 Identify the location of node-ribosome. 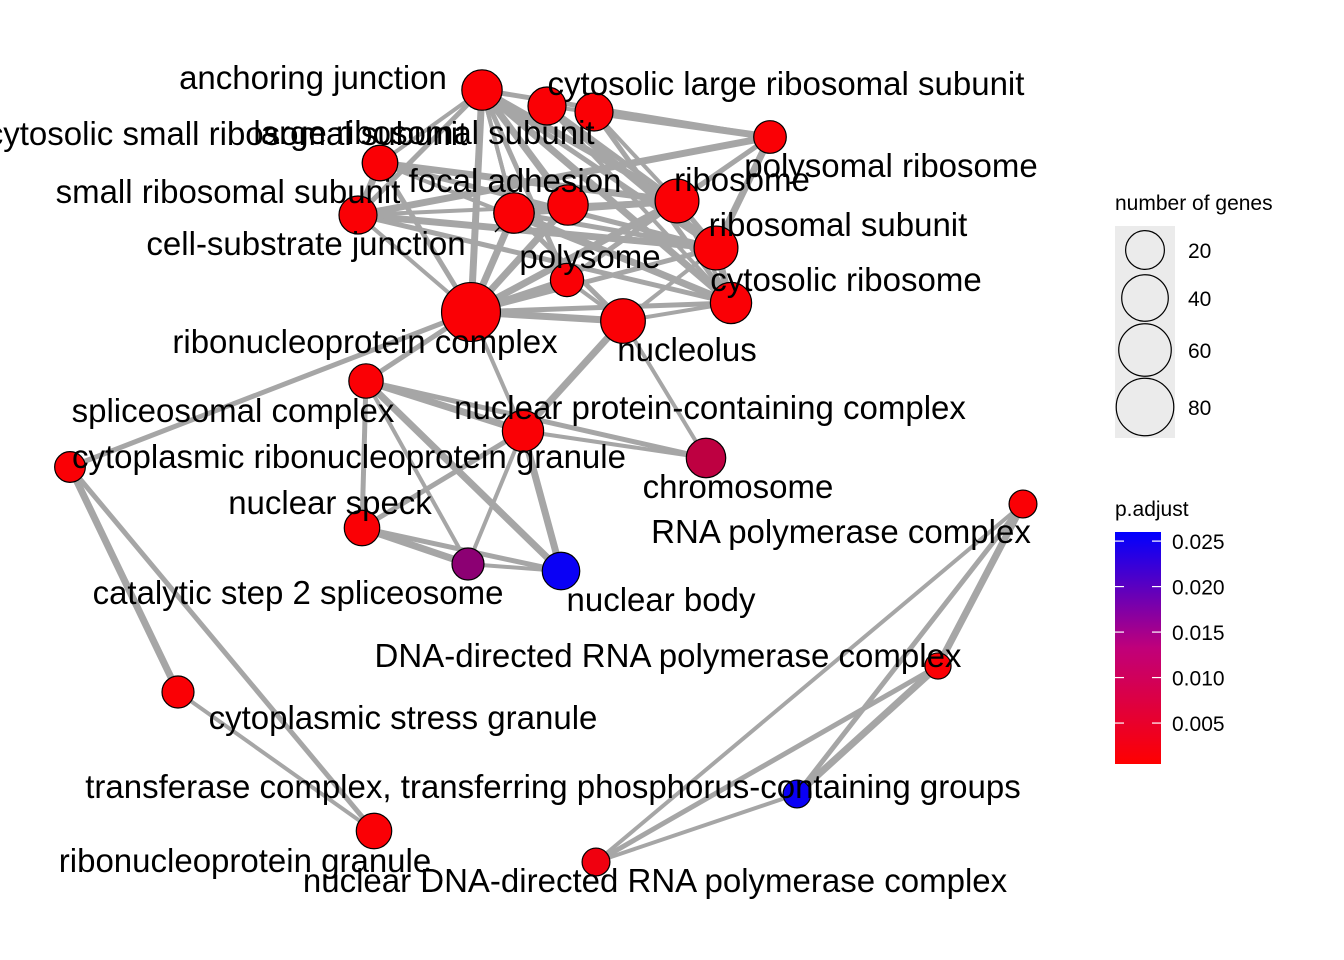
(677, 201).